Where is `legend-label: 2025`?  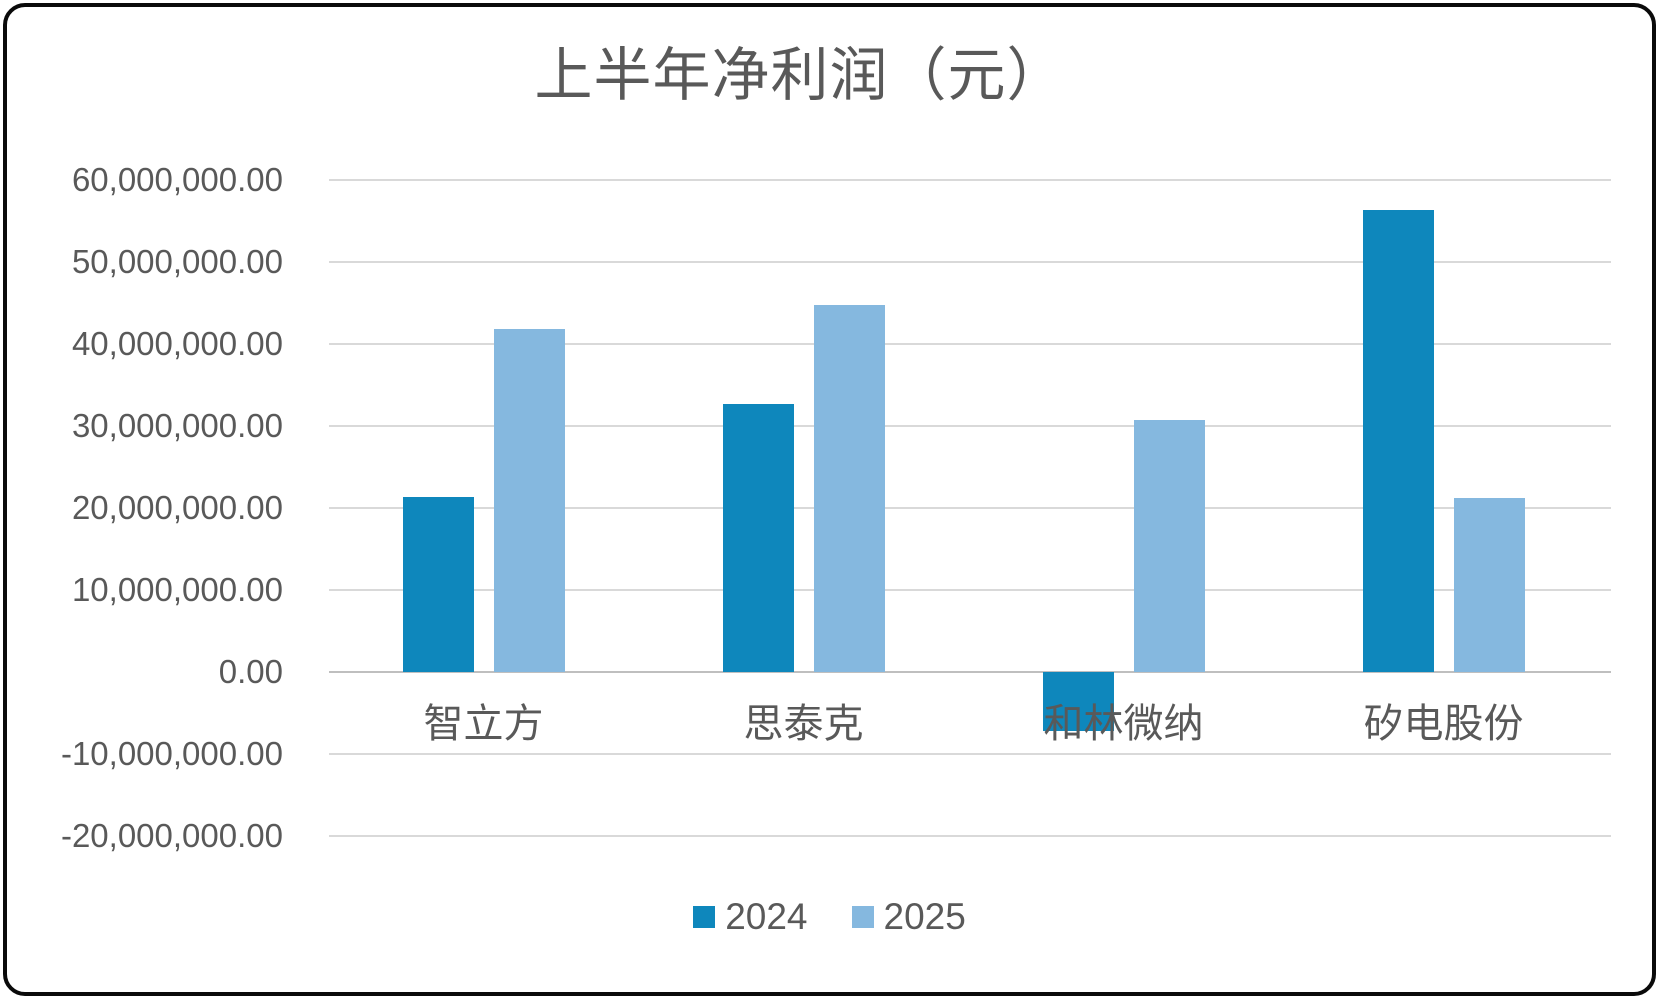 legend-label: 2025 is located at coordinates (924, 916).